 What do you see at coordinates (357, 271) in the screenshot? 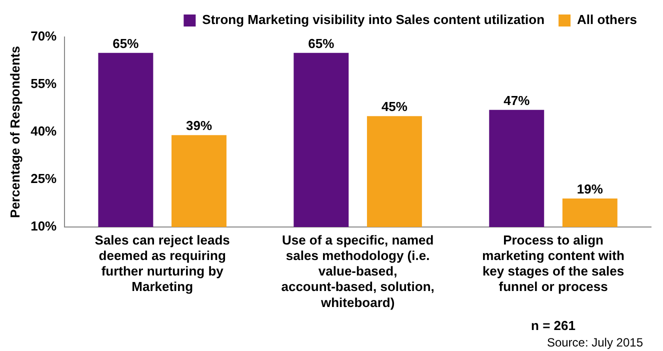
I see `x-tick-label: Use of a specific, named sales methodology (i.e. value-based, account-based, solution, whiteboard)` at bounding box center [357, 271].